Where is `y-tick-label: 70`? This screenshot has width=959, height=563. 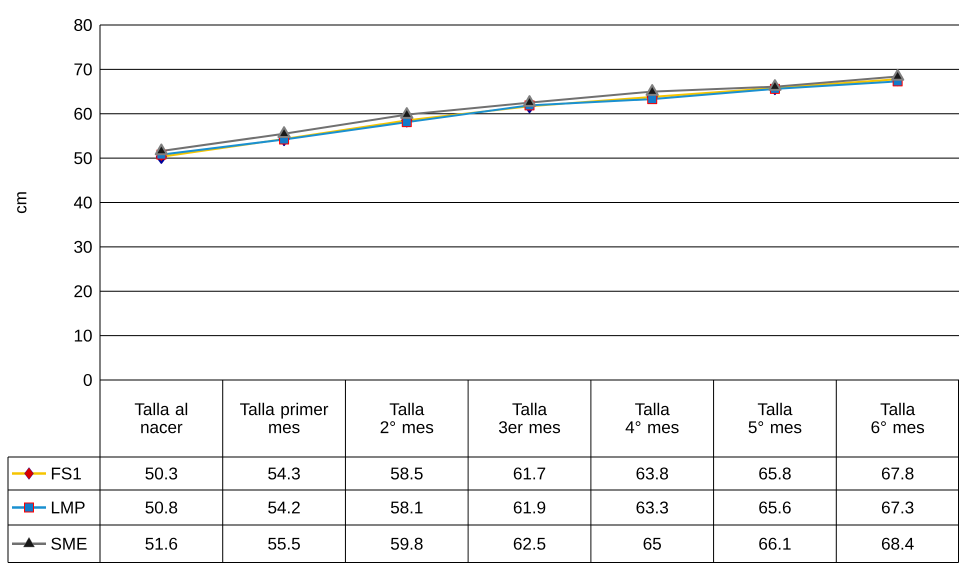 y-tick-label: 70 is located at coordinates (83, 69).